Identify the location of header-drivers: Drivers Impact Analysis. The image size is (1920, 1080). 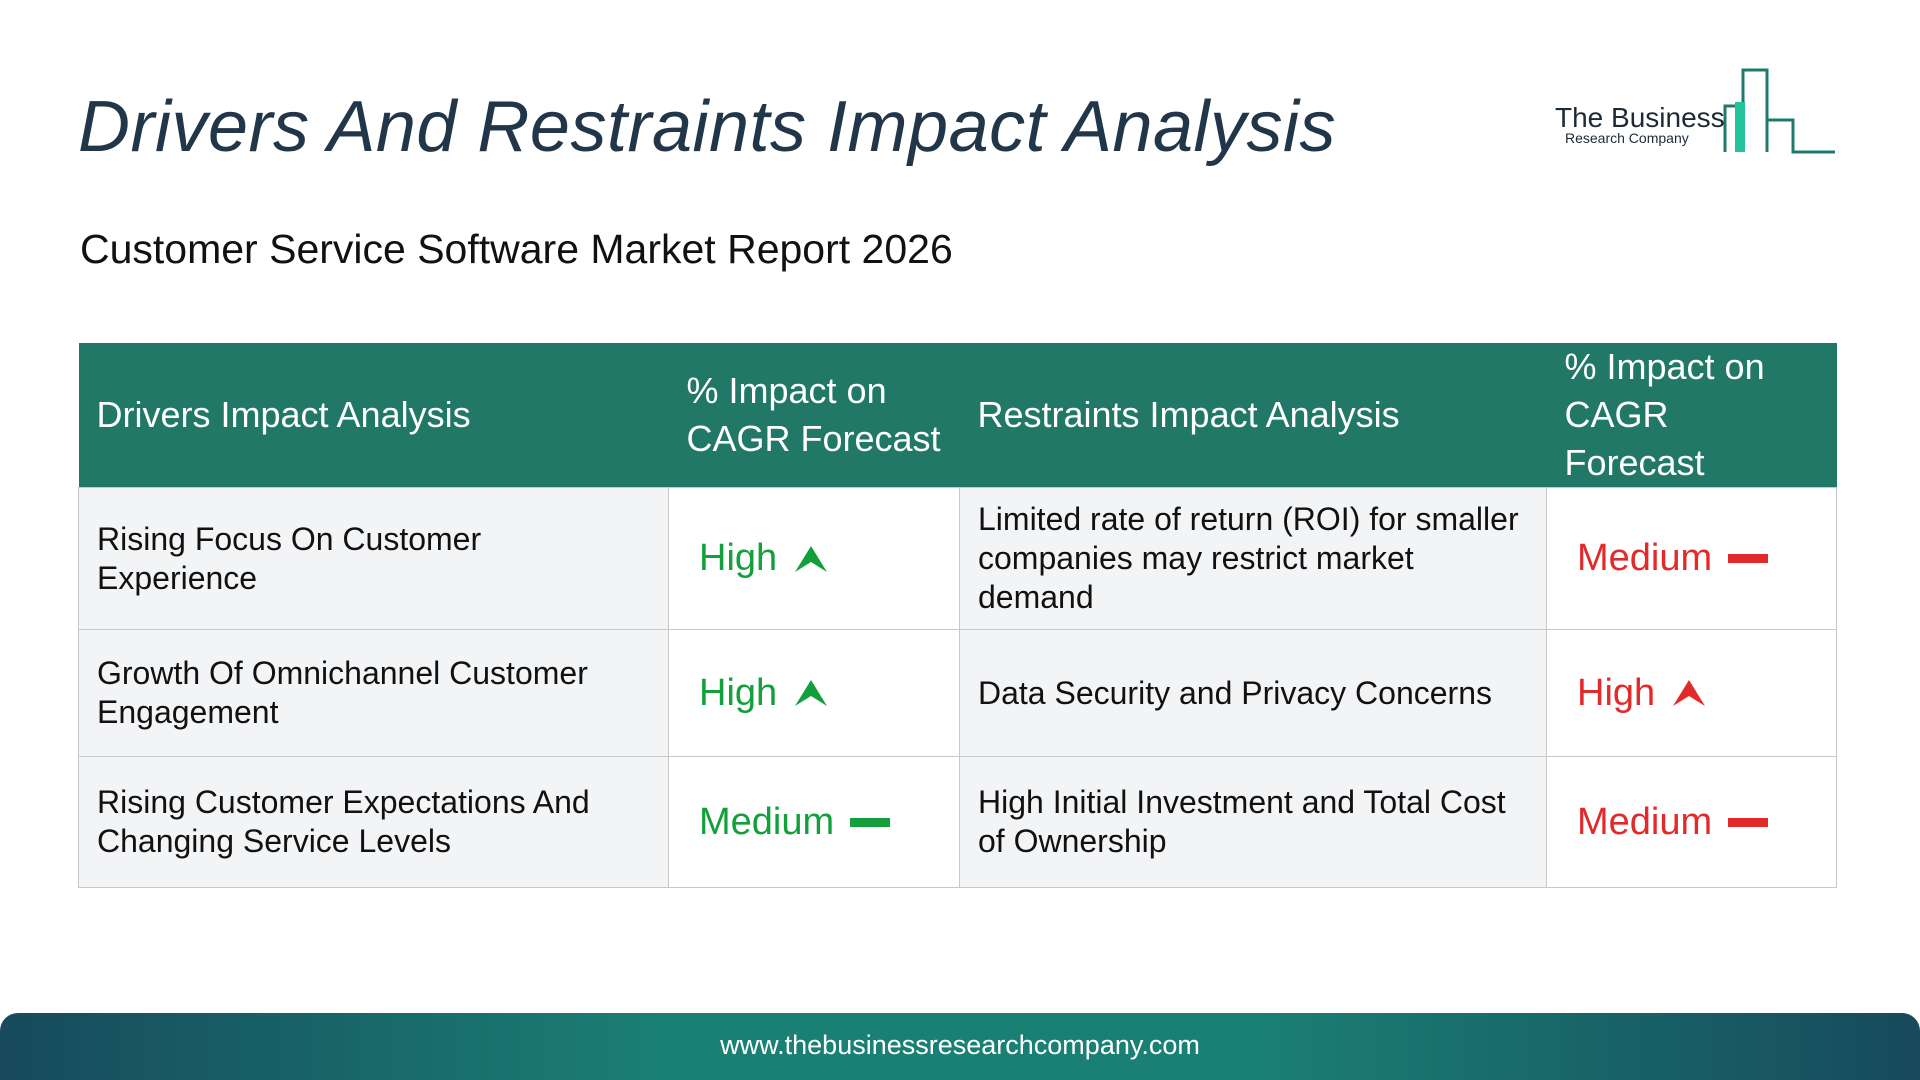
(373, 415).